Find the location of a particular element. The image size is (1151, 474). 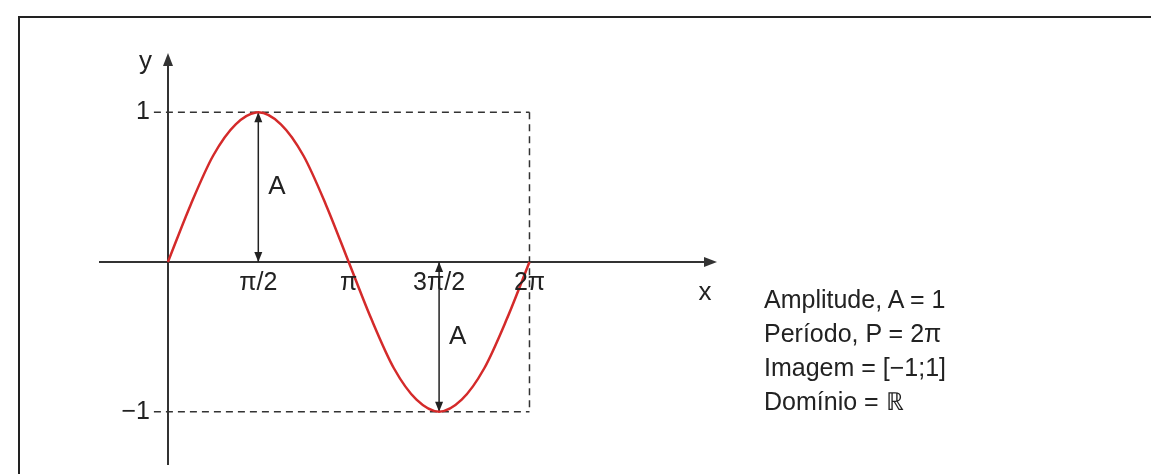

y-tick-label: −1 is located at coordinates (135, 409).